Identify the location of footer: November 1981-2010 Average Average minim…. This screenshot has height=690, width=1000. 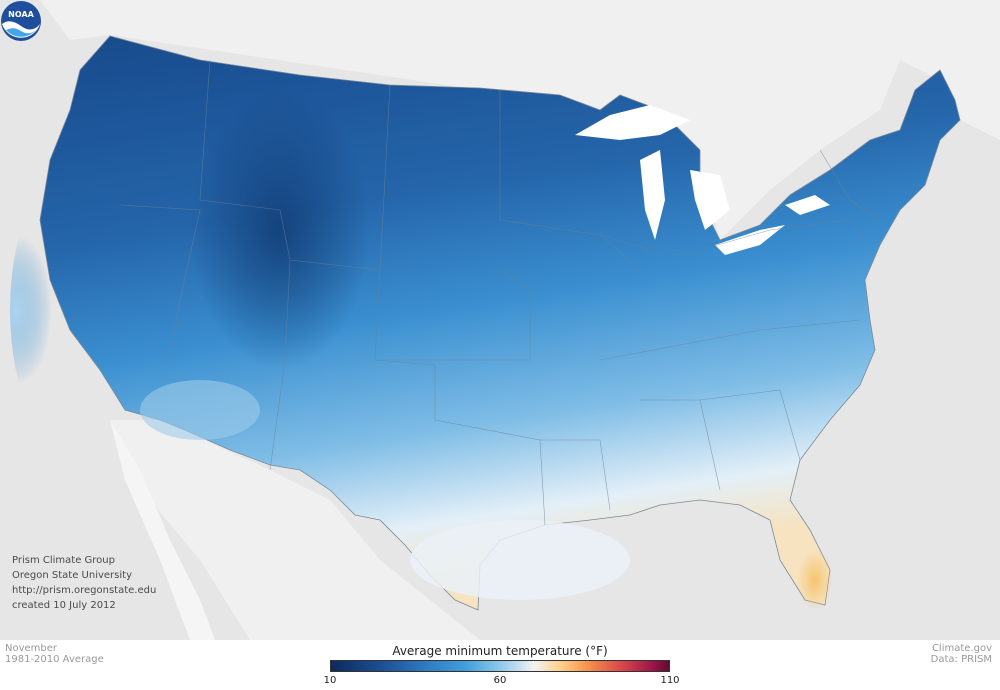
(500, 665).